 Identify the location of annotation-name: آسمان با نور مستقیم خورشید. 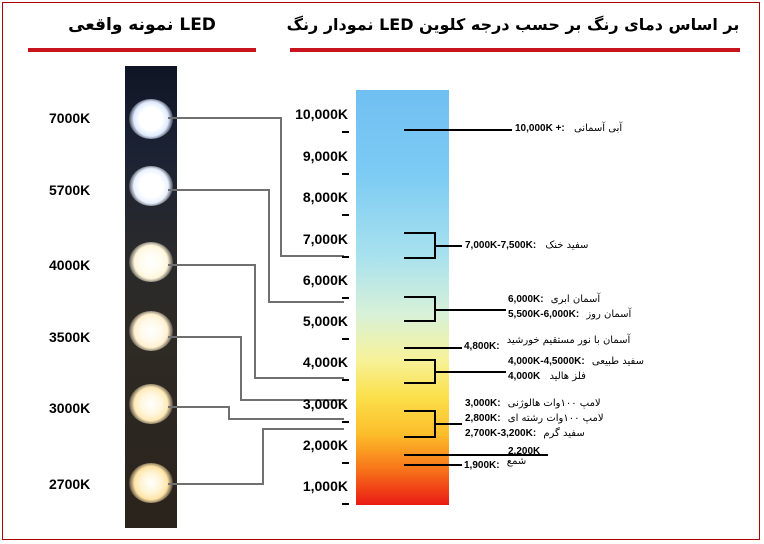
(568, 340).